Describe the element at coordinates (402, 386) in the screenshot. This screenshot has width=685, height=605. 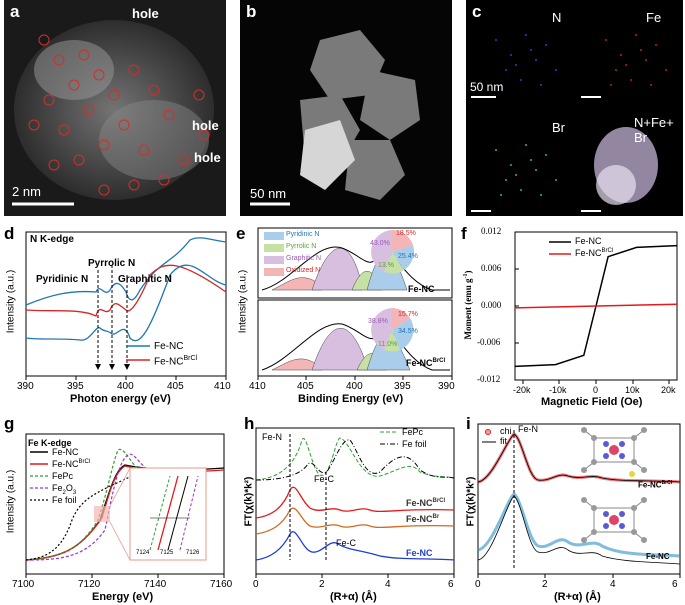
I see `e-xtick-3: 395` at that location.